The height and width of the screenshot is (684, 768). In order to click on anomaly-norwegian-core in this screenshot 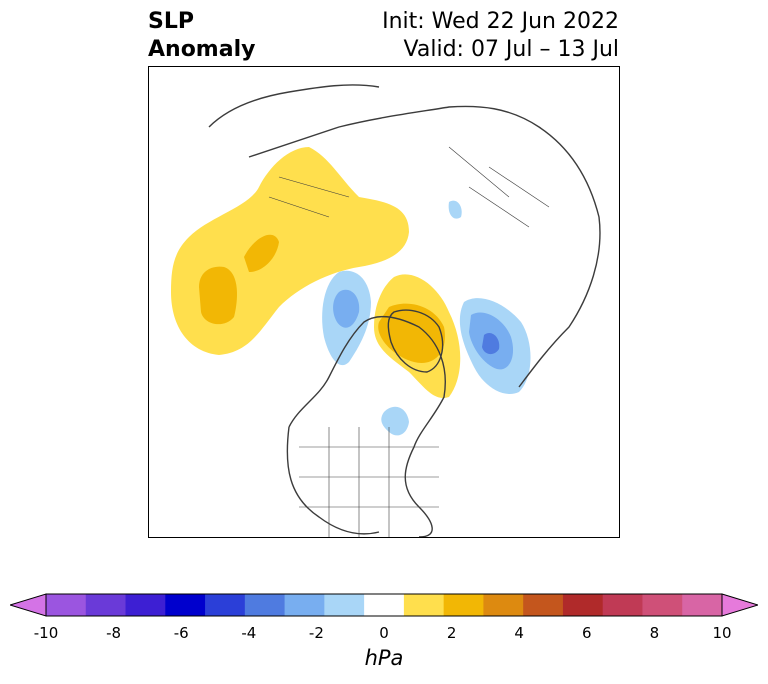, I will do `click(491, 343)`.